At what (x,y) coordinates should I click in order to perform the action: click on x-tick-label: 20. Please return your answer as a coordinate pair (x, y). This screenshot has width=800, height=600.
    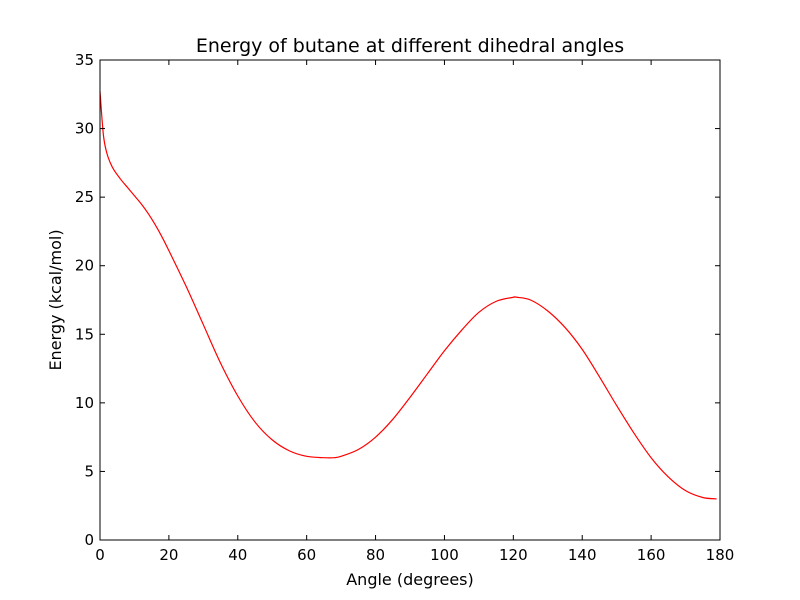
    Looking at the image, I should click on (168, 555).